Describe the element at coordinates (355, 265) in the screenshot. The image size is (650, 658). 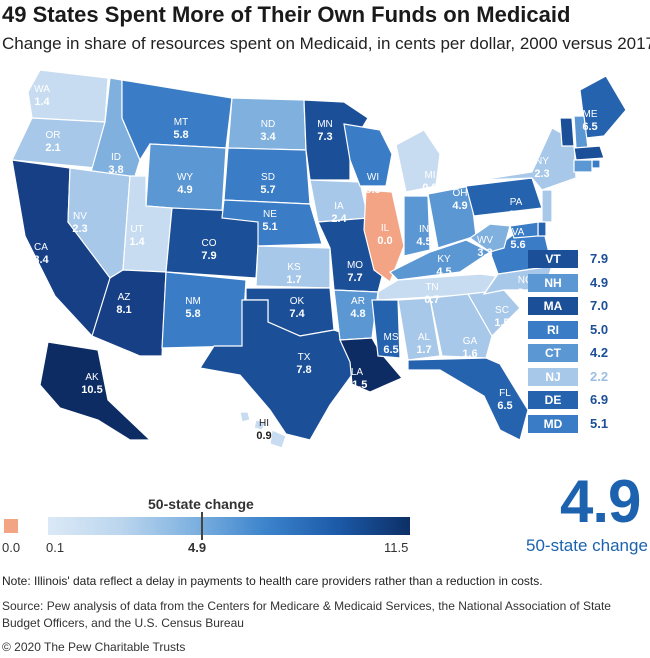
I see `state-abbr-mo: MO` at that location.